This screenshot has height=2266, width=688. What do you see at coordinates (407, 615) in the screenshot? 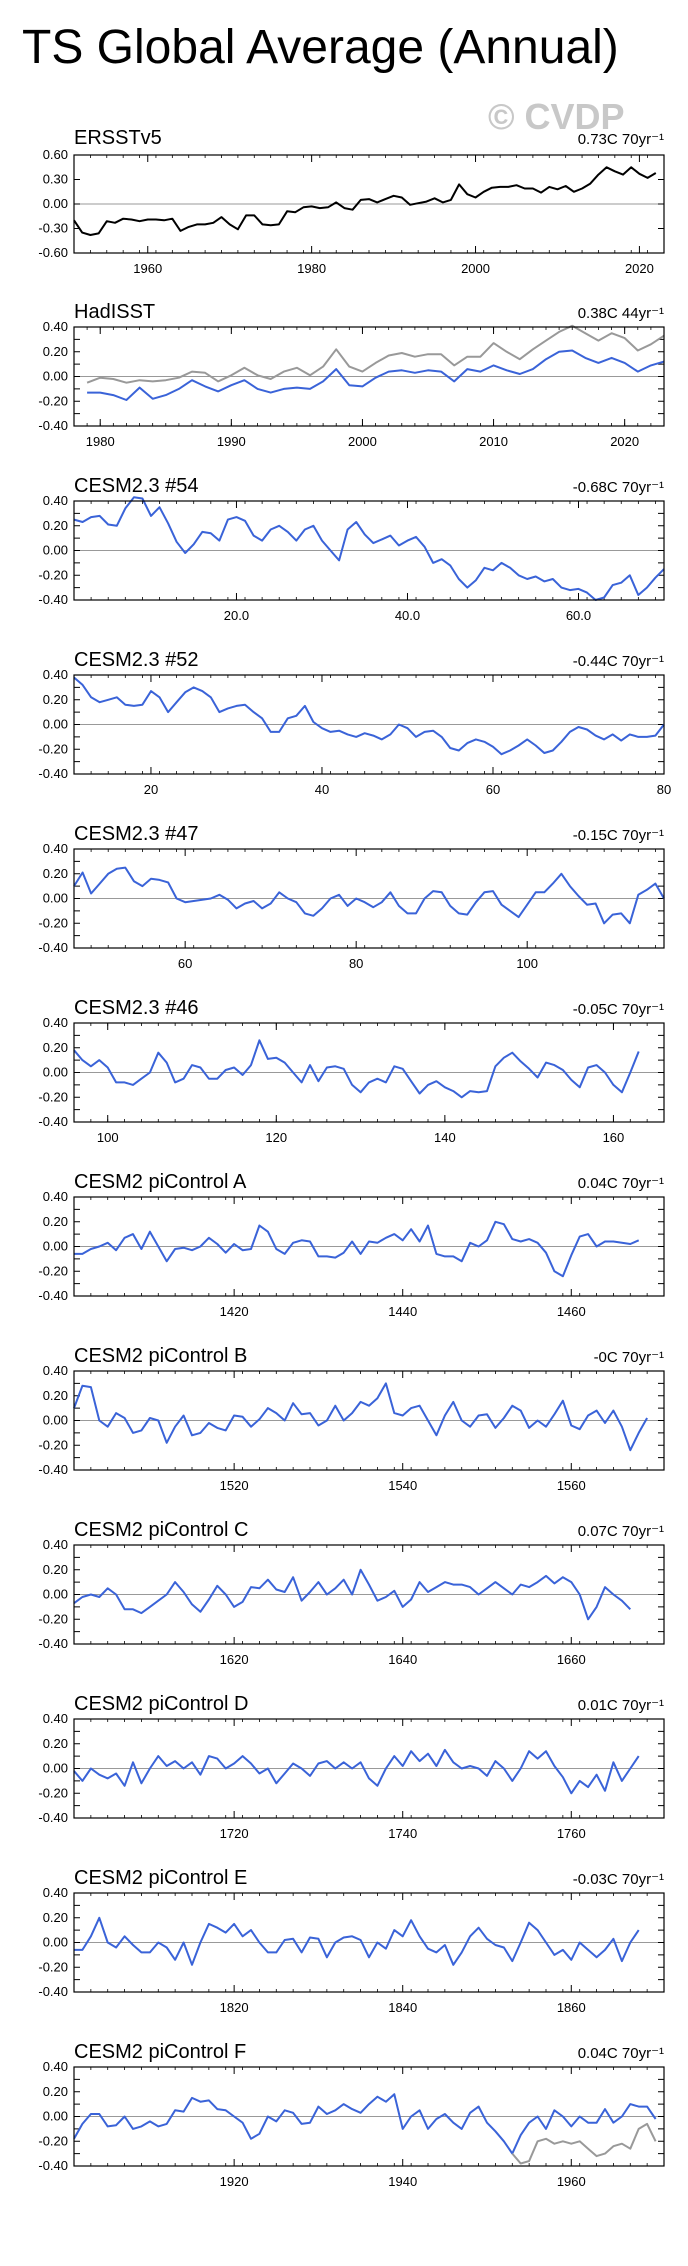
I see `x-tick-label: 40.0` at bounding box center [407, 615].